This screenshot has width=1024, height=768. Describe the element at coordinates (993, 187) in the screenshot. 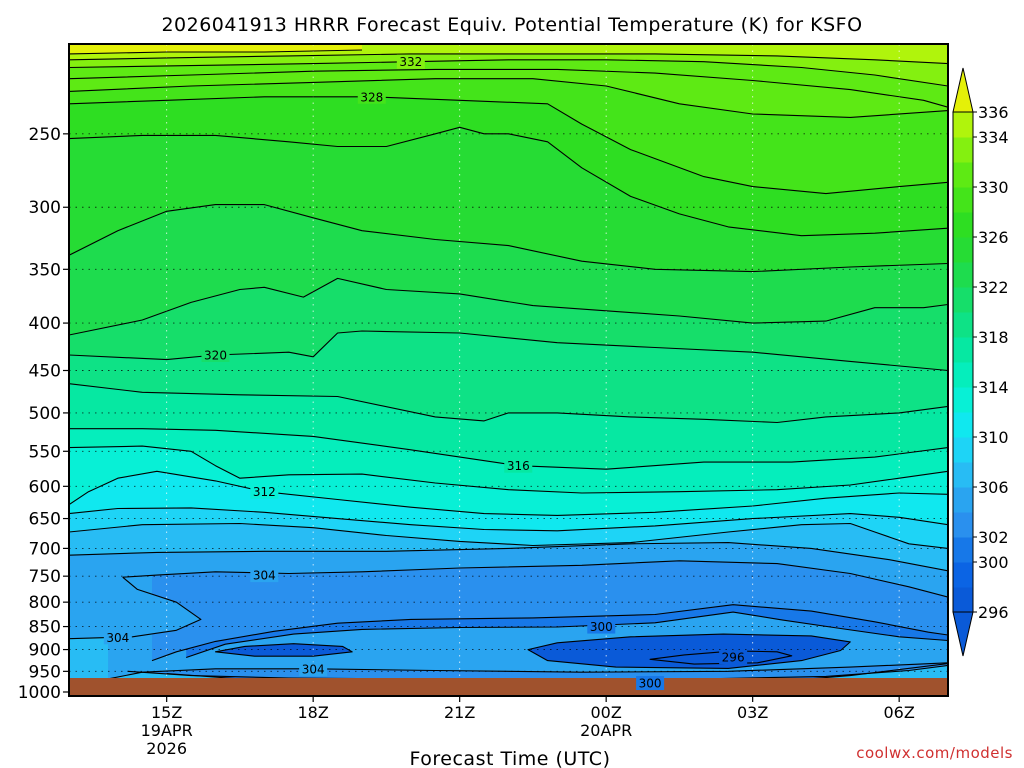

I see `colorbar-label: 330` at that location.